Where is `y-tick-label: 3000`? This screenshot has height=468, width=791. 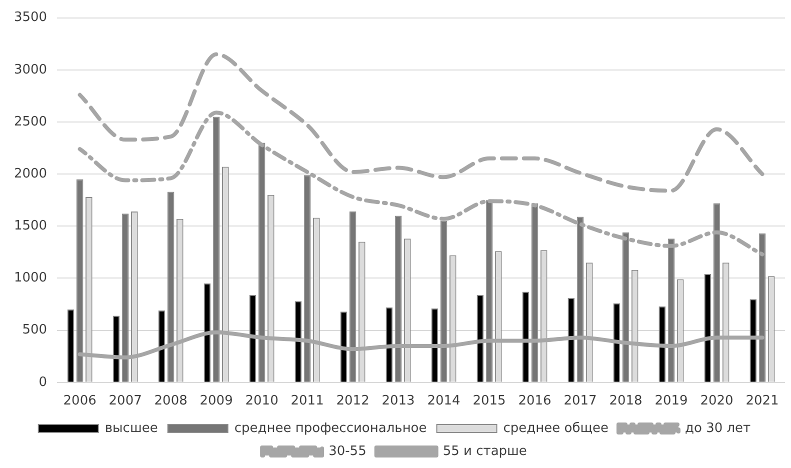 y-tick-label: 3000 is located at coordinates (31, 70).